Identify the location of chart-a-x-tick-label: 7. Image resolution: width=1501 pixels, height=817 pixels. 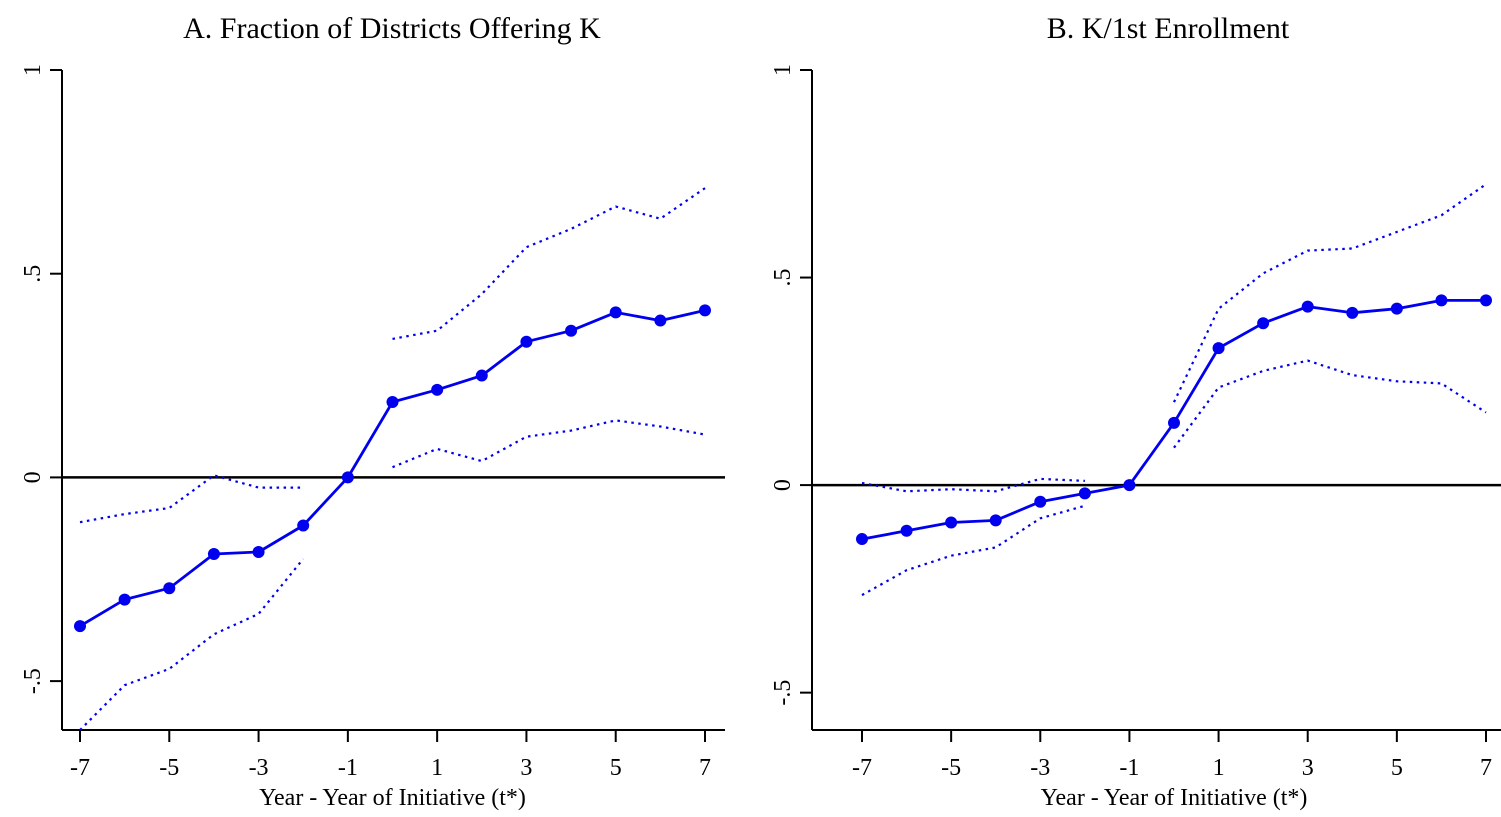
(705, 768).